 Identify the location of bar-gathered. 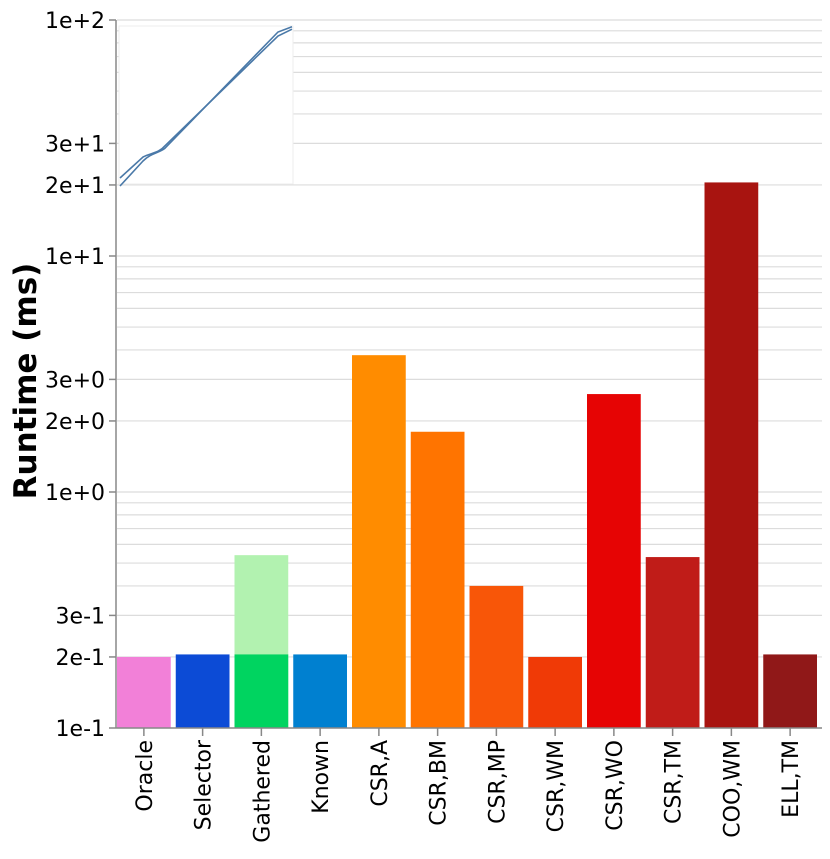
(261, 691).